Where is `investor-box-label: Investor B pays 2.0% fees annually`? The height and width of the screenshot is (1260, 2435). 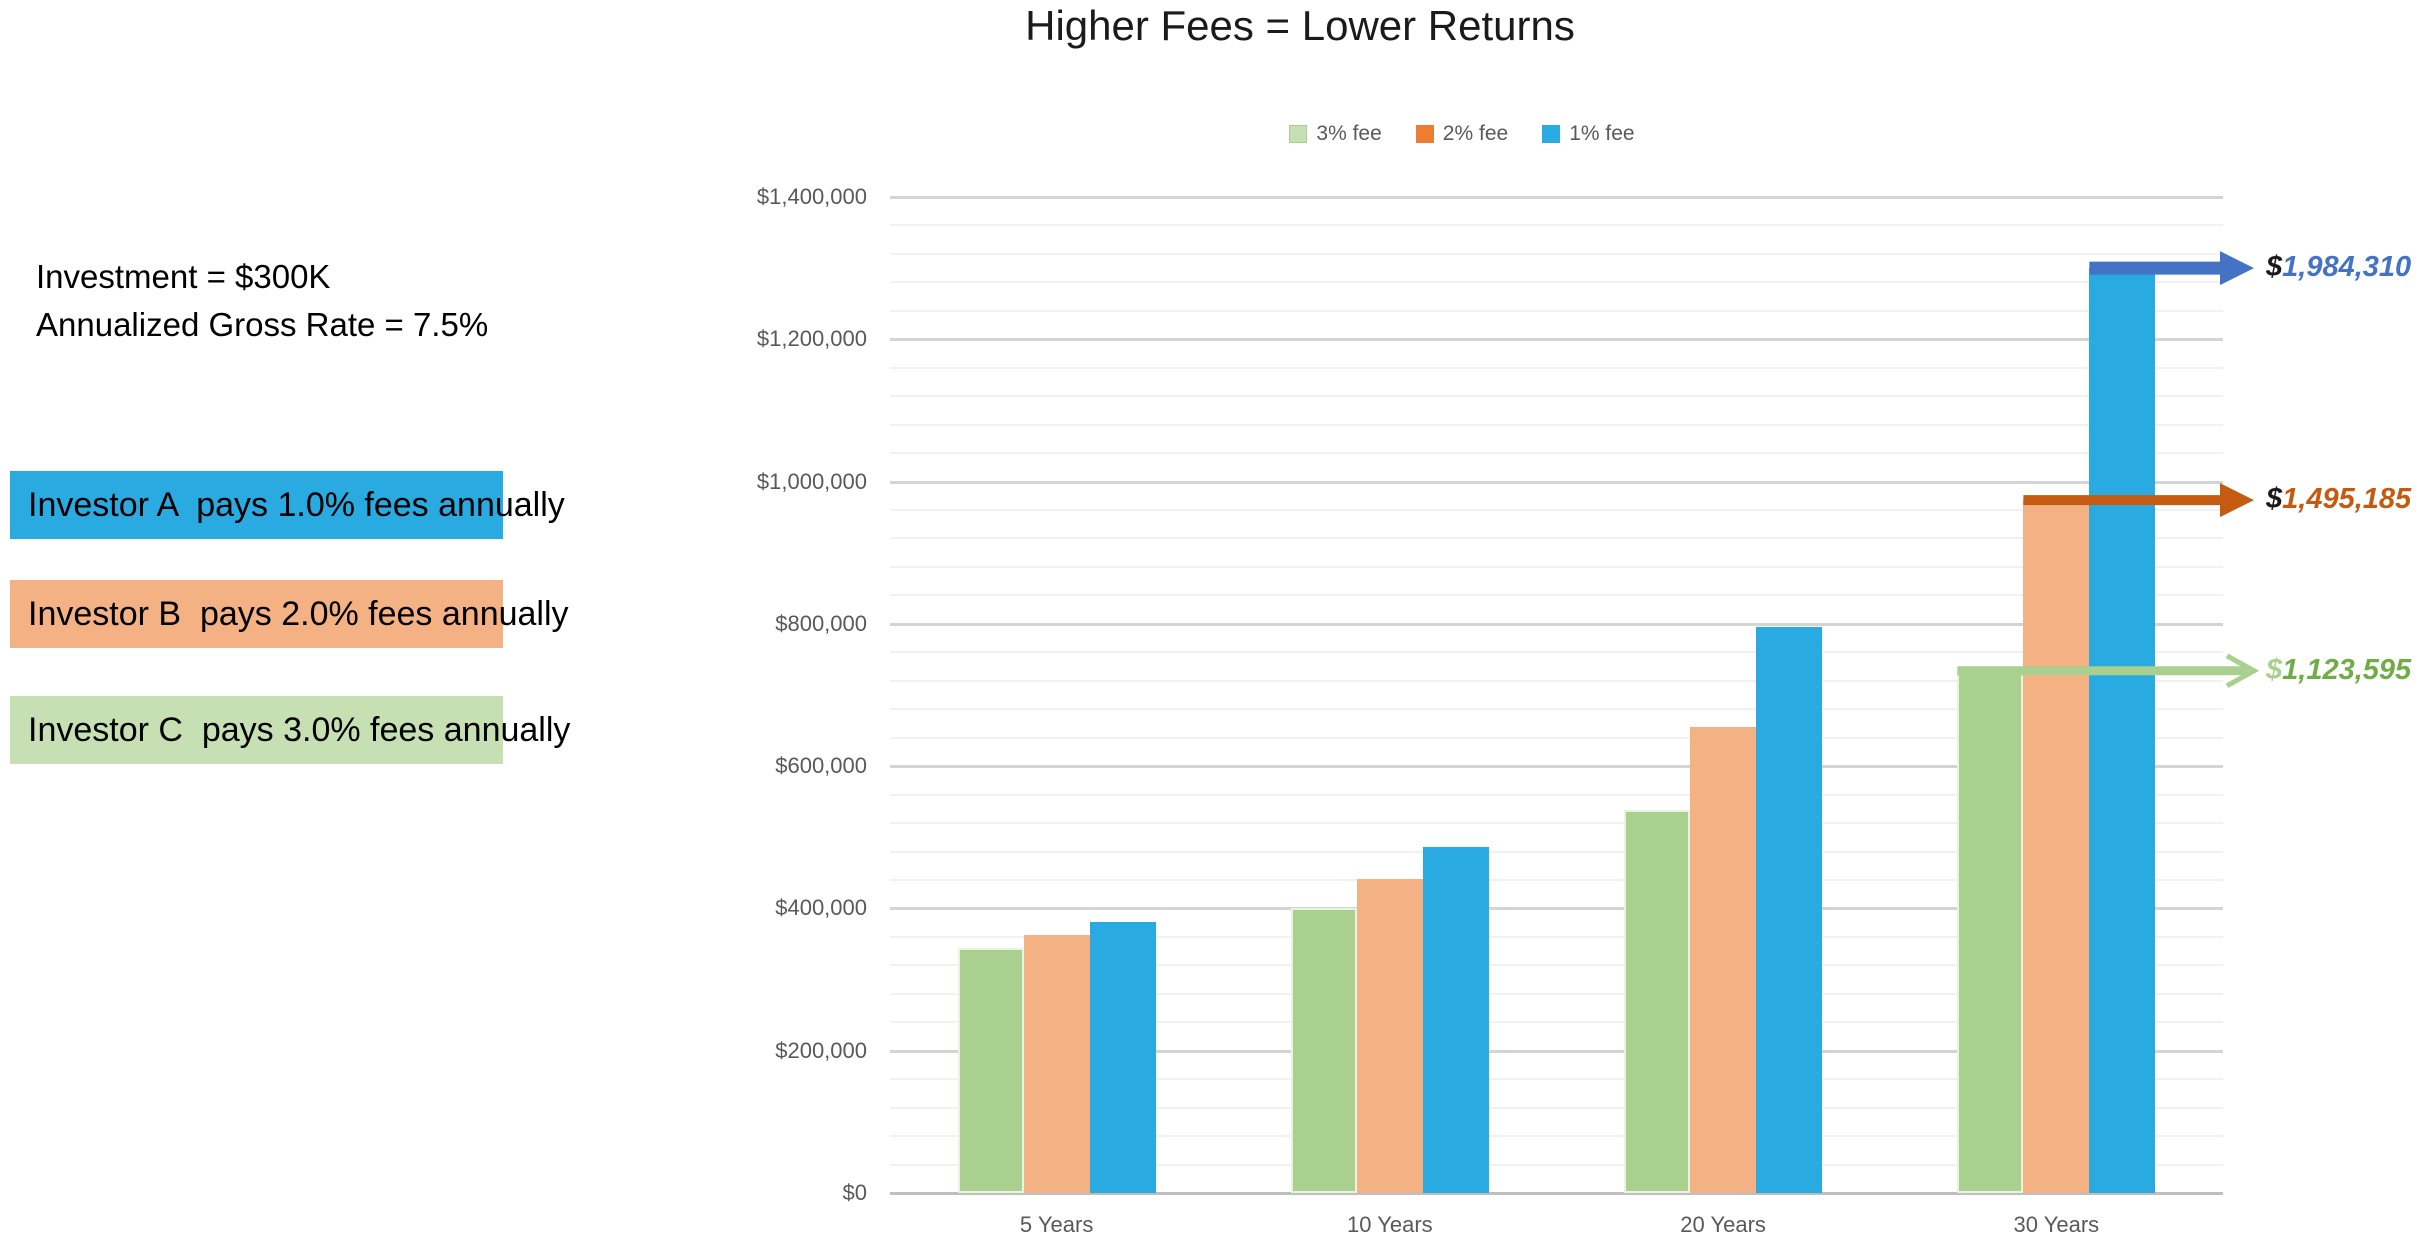
investor-box-label: Investor B pays 2.0% fees annually is located at coordinates (298, 613).